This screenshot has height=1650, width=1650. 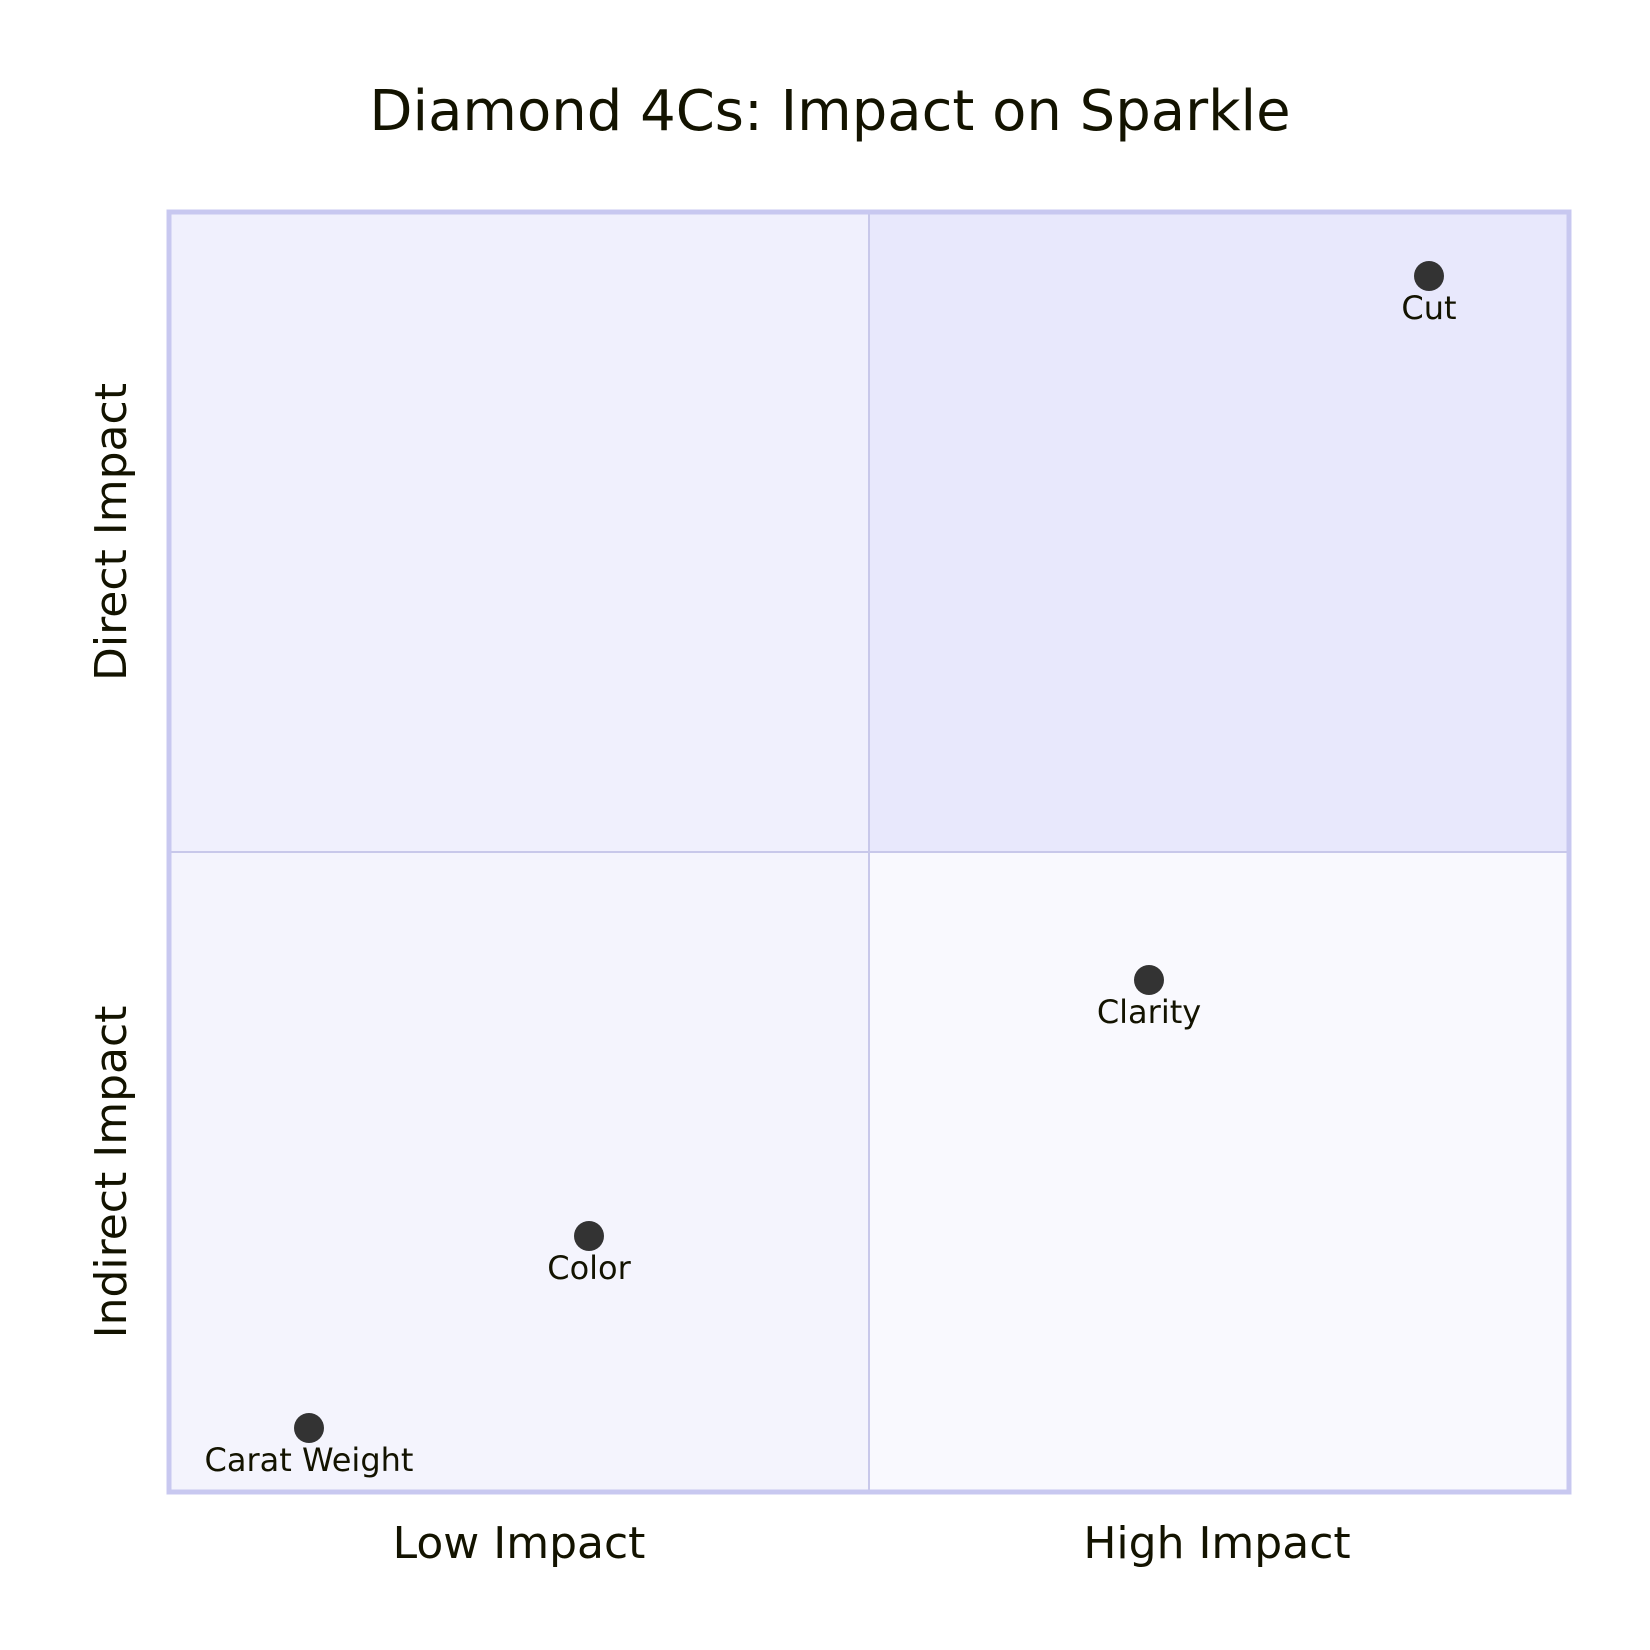 What do you see at coordinates (1149, 1012) in the screenshot?
I see `point-label-clarity: Clarity` at bounding box center [1149, 1012].